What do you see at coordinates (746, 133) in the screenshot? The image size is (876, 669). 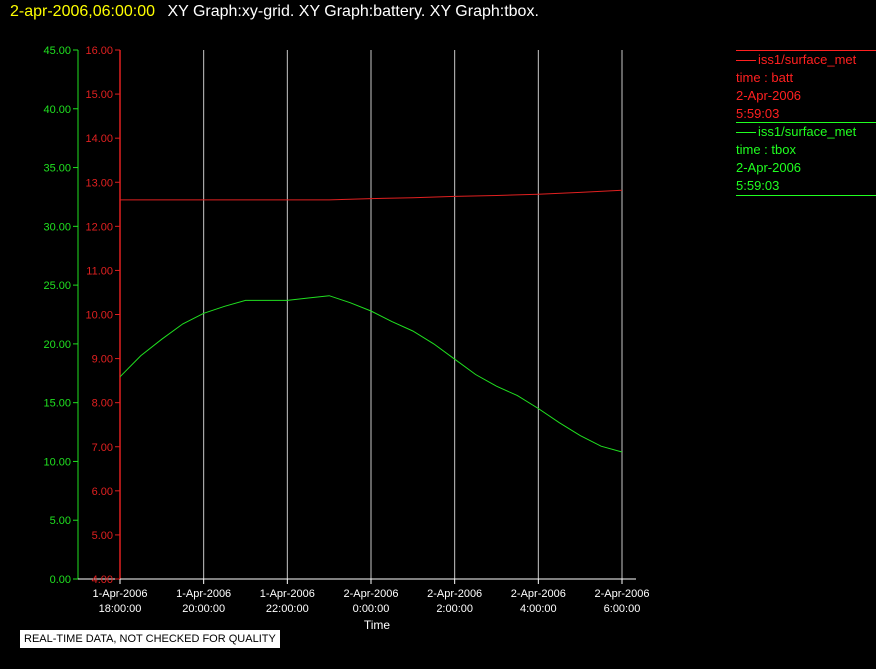 I see `legend-tbox-swatch` at bounding box center [746, 133].